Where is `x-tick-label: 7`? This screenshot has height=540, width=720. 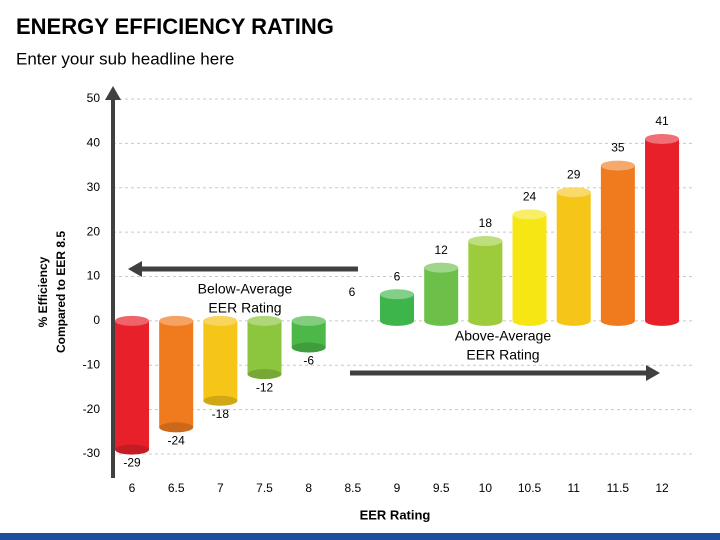 x-tick-label: 7 is located at coordinates (220, 488).